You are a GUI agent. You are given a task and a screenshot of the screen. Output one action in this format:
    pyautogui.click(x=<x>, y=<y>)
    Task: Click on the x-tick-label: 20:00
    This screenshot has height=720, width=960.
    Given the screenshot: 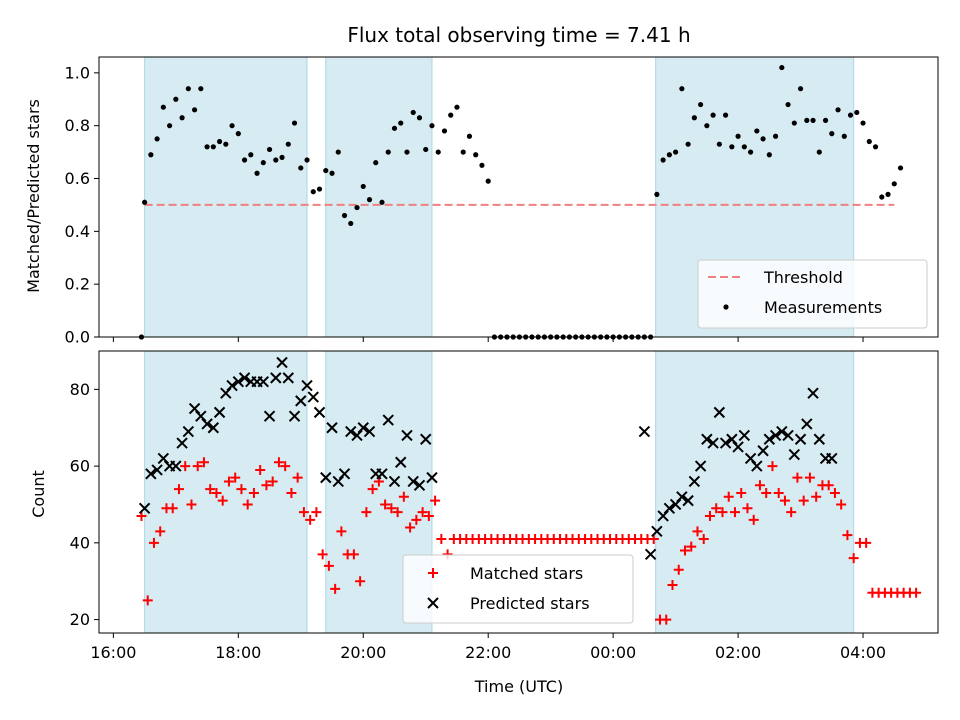 What is the action you would take?
    pyautogui.click(x=363, y=652)
    